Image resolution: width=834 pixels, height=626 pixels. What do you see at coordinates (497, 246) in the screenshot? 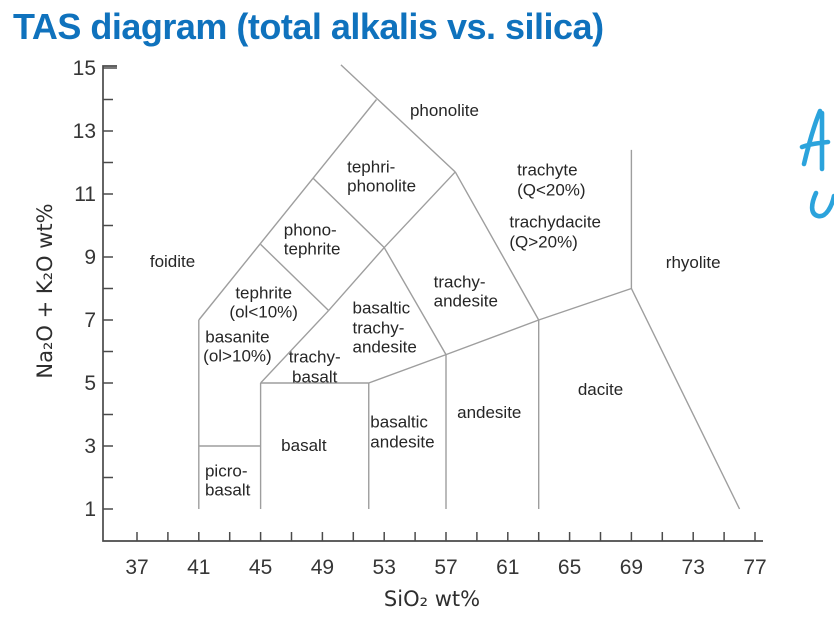
I see `boundary-trachyandesite-trachyte` at bounding box center [497, 246].